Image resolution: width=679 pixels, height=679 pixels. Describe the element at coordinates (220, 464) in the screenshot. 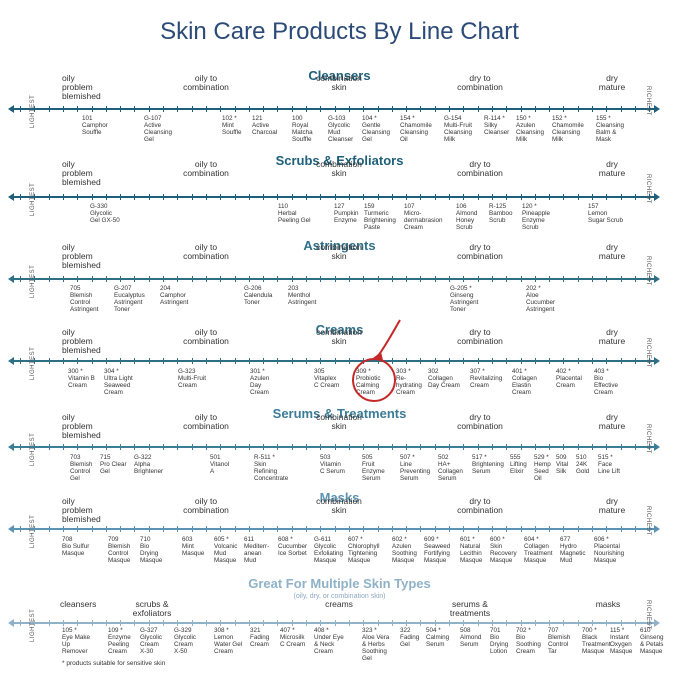

I see `product-entry: 501 Vitanol A` at that location.